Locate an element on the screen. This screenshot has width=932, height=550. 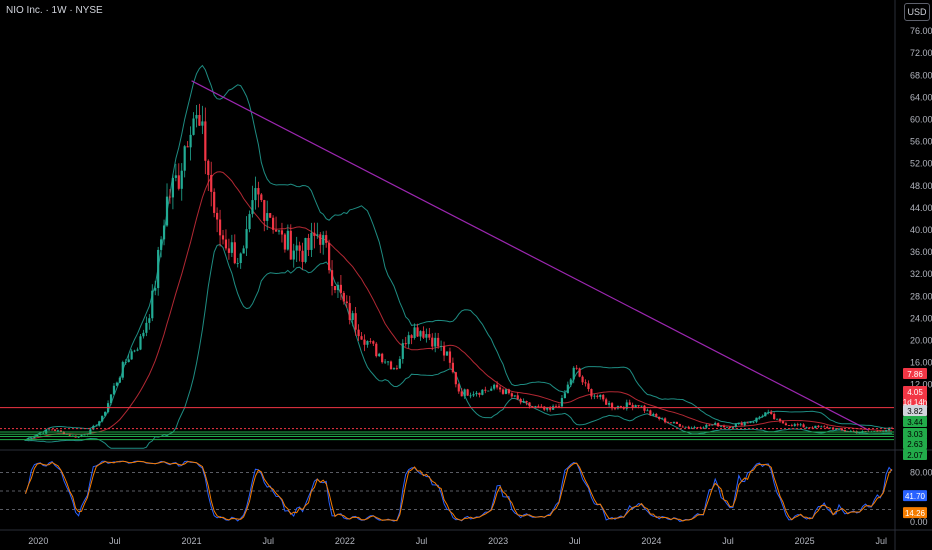
price-label-box: 2.63 is located at coordinates (915, 443).